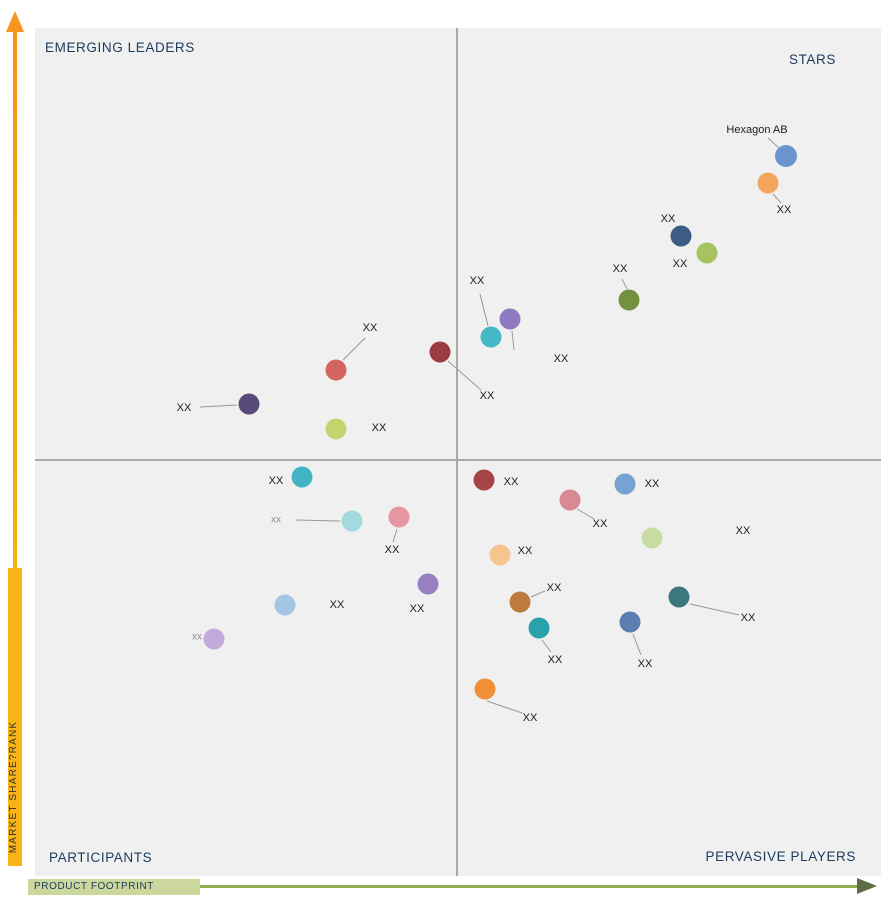  What do you see at coordinates (756, 130) in the screenshot?
I see `data-point-label: Hexagon AB` at bounding box center [756, 130].